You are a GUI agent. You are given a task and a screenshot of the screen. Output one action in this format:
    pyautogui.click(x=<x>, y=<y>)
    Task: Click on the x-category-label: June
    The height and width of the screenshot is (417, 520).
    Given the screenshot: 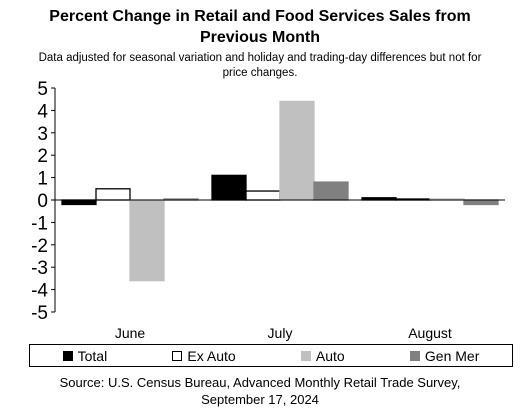 What is the action you would take?
    pyautogui.click(x=130, y=333)
    